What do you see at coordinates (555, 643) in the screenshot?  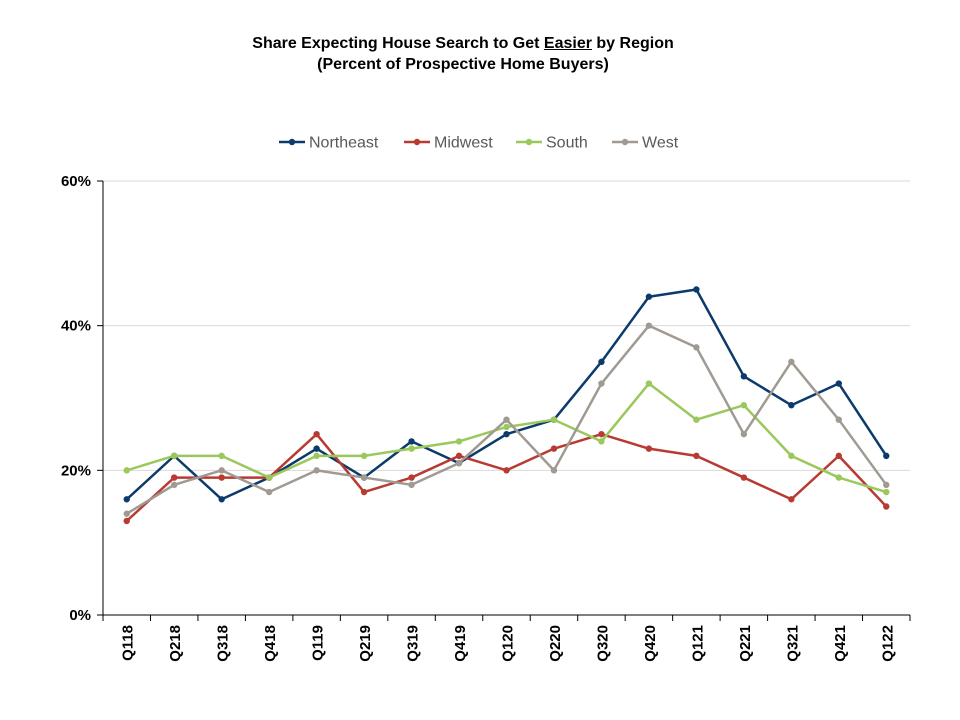 I see `x-tick-label: Q220` at bounding box center [555, 643].